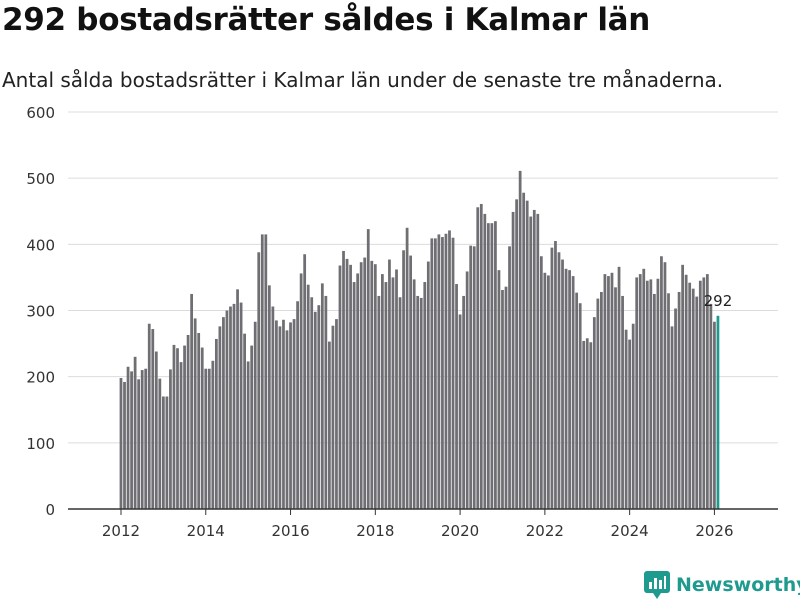  Describe the element at coordinates (121, 531) in the screenshot. I see `x-tick-label: 2012` at that location.